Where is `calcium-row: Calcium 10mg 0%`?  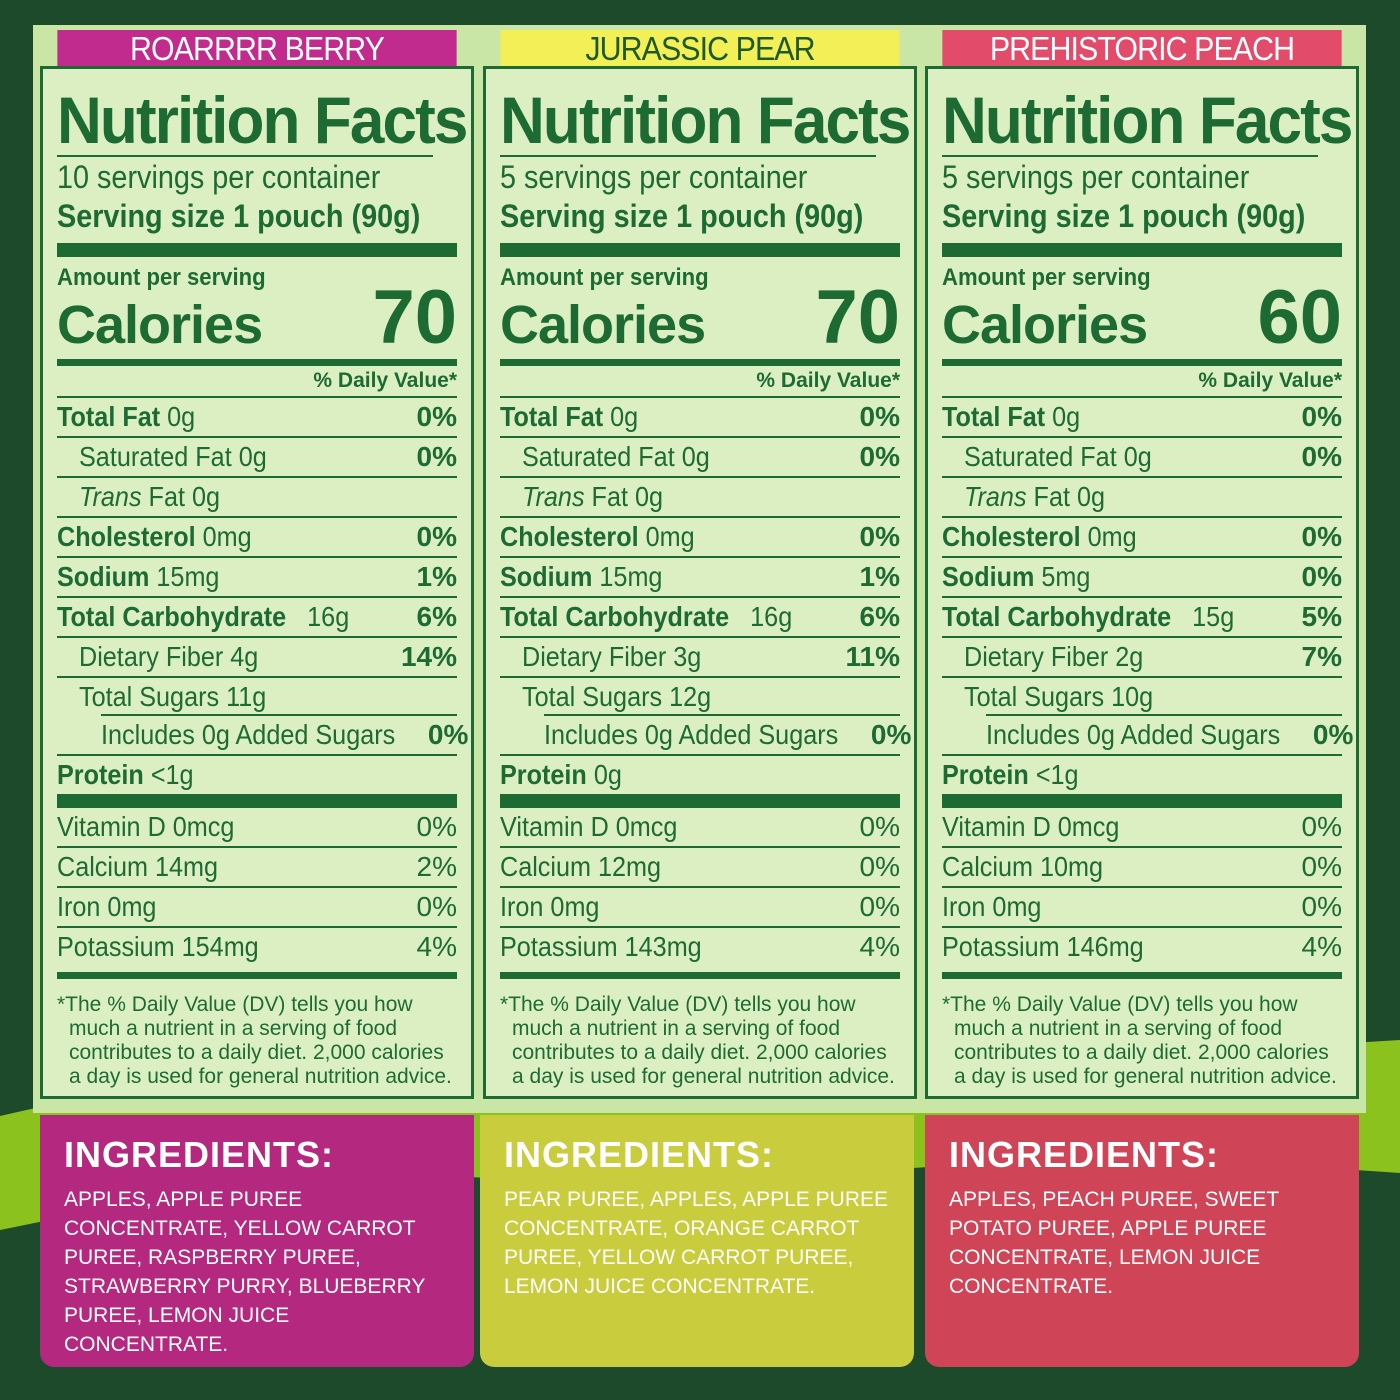
calcium-row: Calcium 10mg 0% is located at coordinates (1142, 868).